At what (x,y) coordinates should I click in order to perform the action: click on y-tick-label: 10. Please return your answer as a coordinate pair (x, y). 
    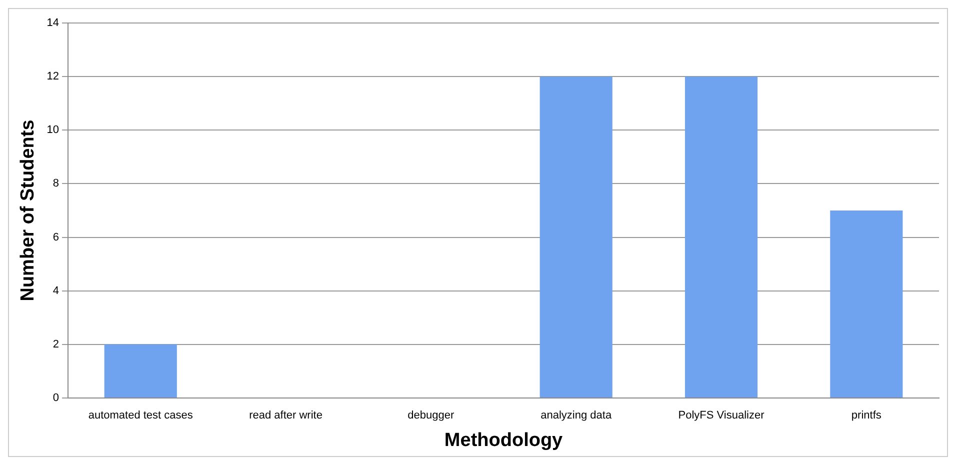
    Looking at the image, I should click on (53, 130).